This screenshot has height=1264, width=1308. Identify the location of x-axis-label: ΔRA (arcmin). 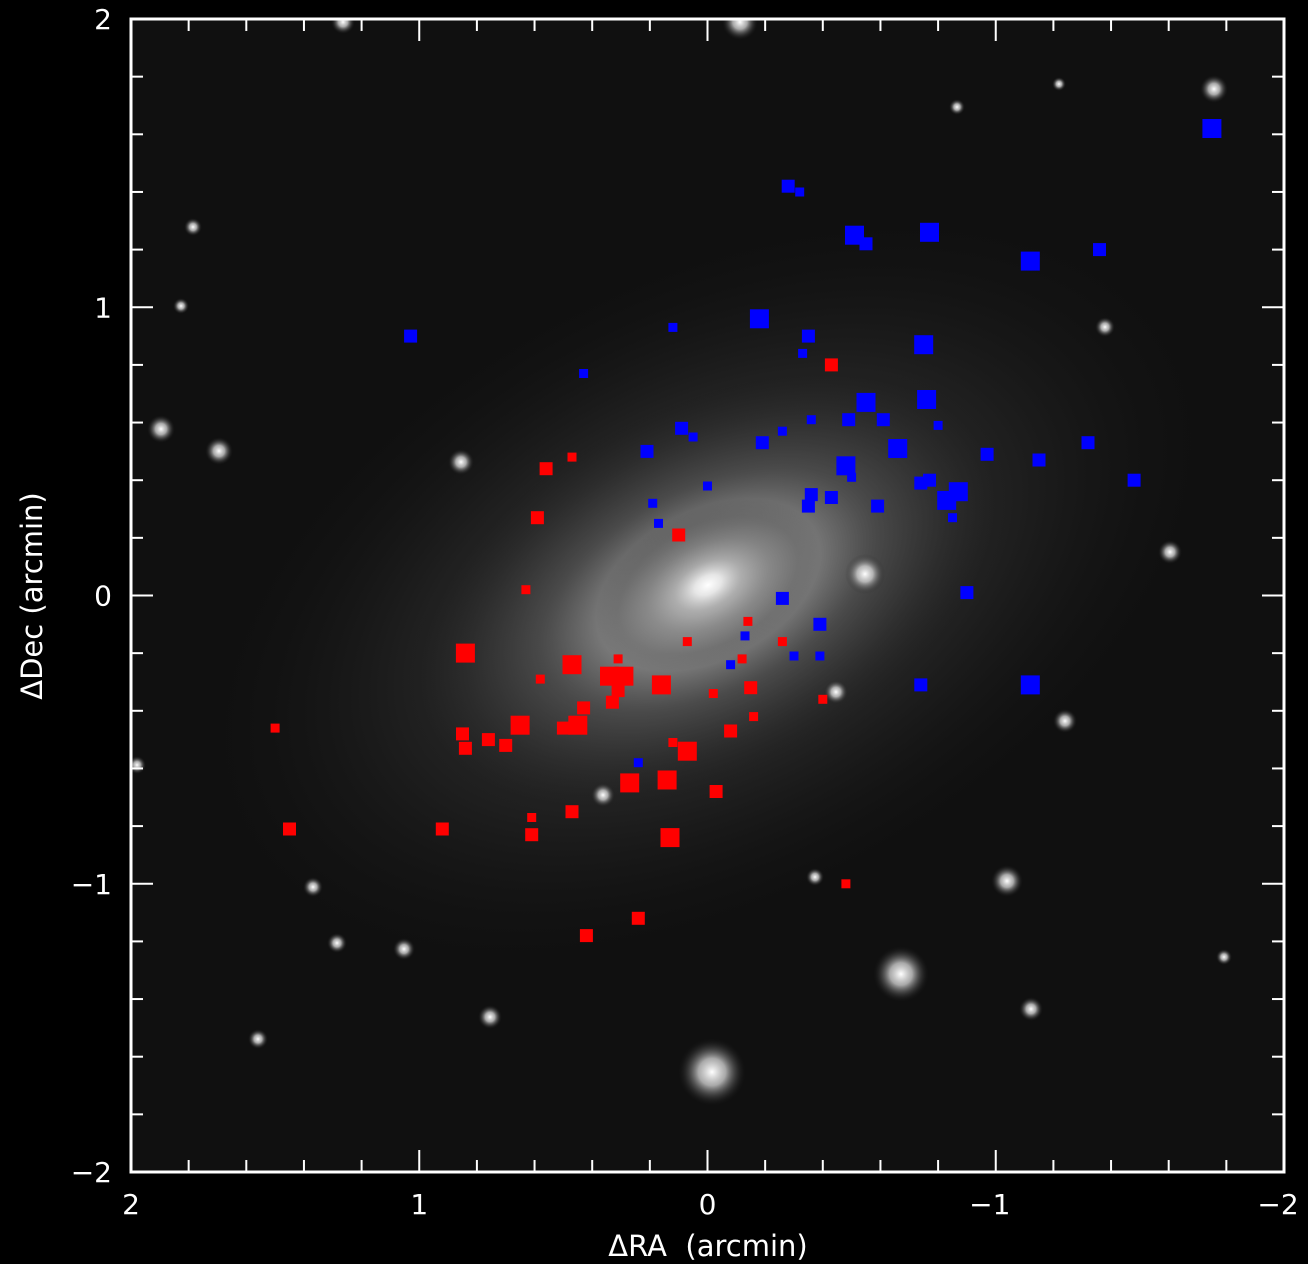
(707, 1246).